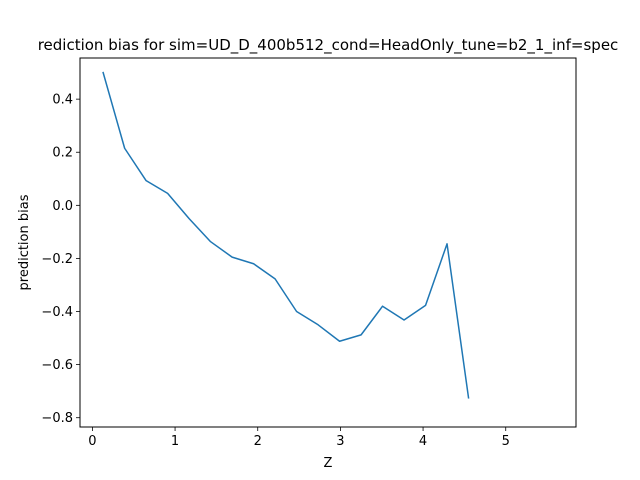  I want to click on x-tick-label: 2, so click(258, 441).